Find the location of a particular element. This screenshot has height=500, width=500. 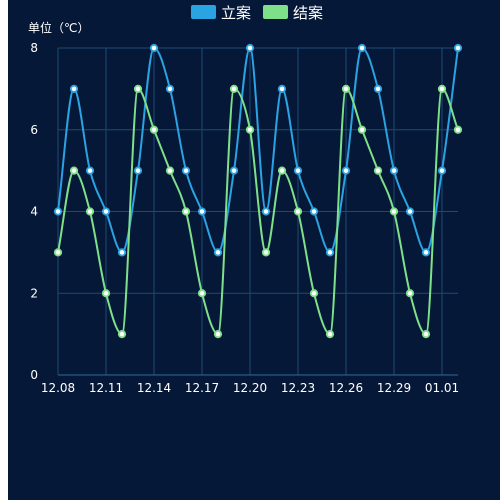

x-tick-label: 01.01 is located at coordinates (442, 388).